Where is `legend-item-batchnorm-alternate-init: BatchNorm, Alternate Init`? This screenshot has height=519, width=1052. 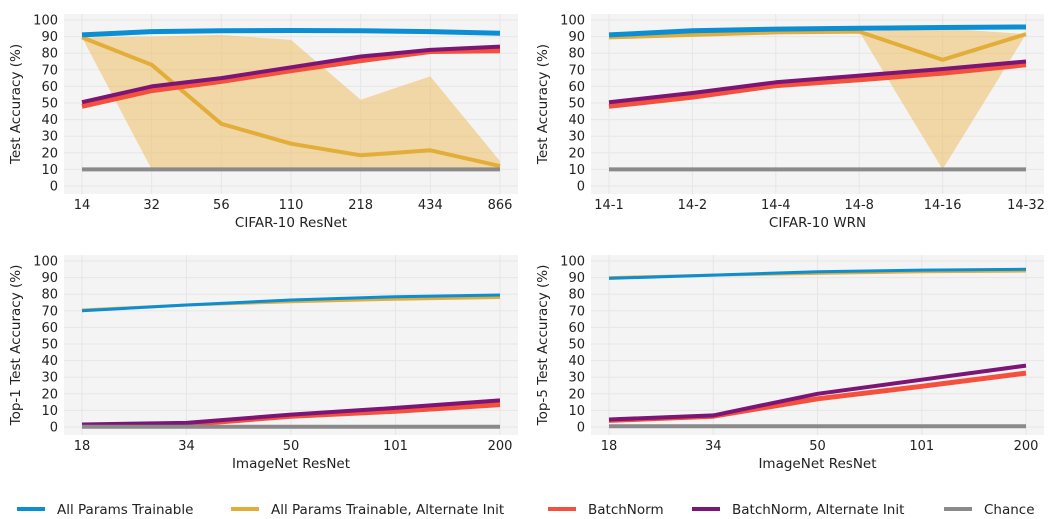 legend-item-batchnorm-alternate-init: BatchNorm, Alternate Init is located at coordinates (798, 510).